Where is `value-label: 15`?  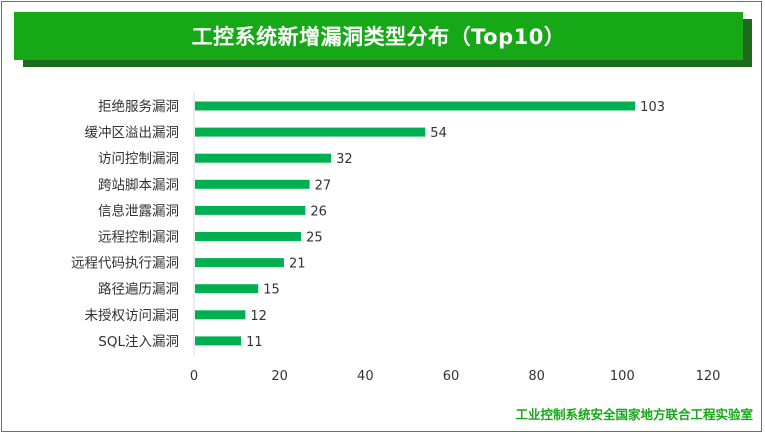 value-label: 15 is located at coordinates (271, 290).